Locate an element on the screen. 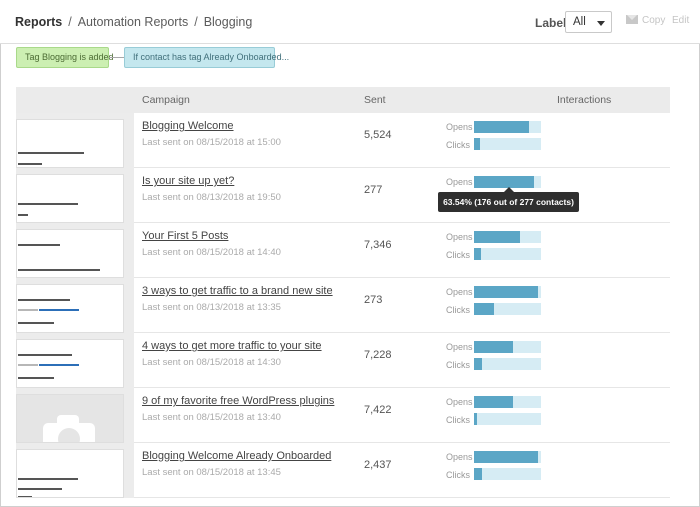  sent-count: 7,228 is located at coordinates (378, 355).